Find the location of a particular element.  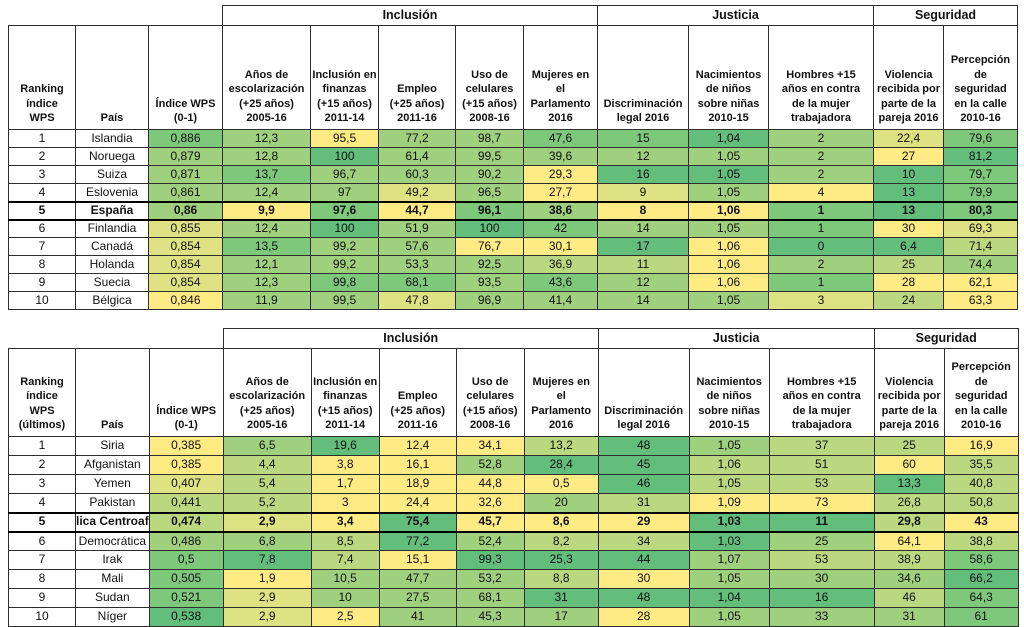

value-cell: 0,538 is located at coordinates (186, 617).